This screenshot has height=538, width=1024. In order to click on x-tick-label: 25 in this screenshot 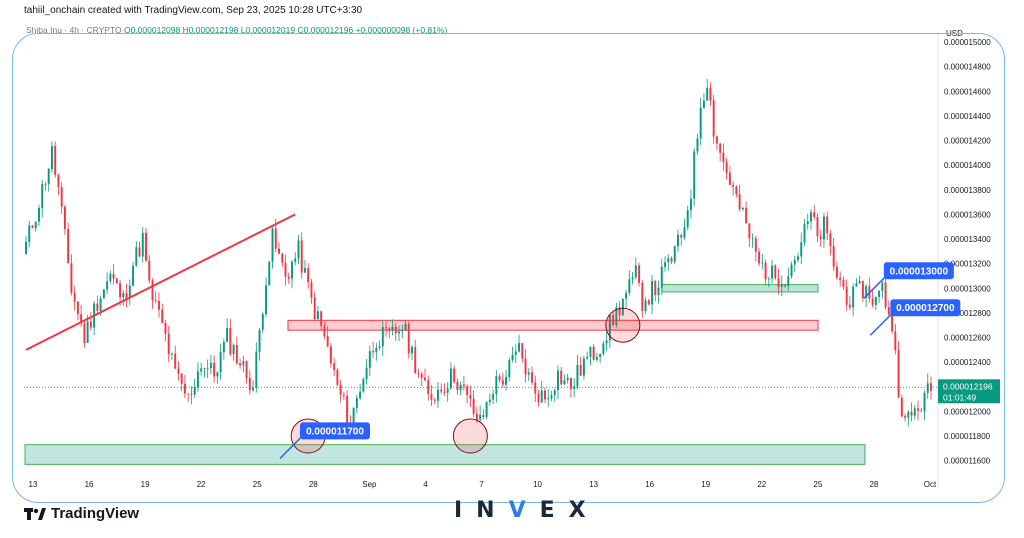, I will do `click(817, 484)`.